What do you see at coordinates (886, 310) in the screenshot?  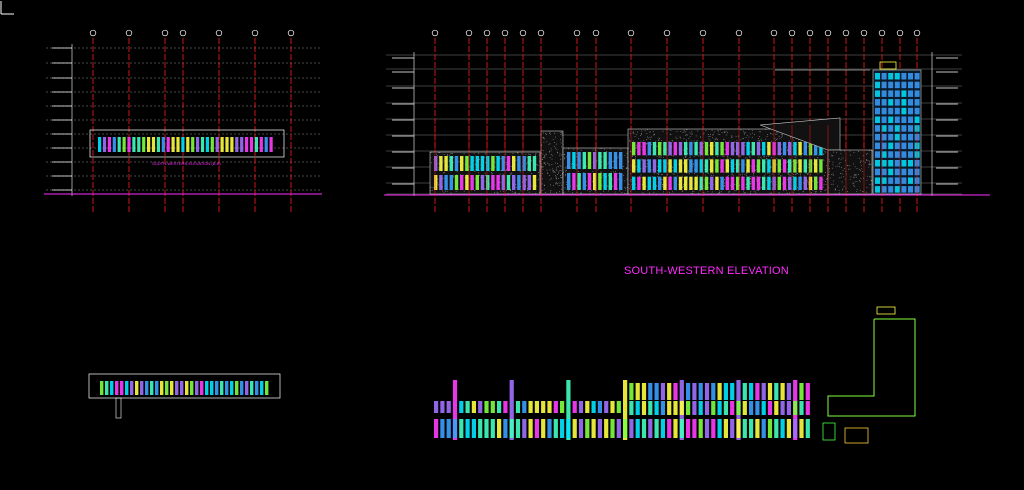 I see `roof-equipment-legend` at bounding box center [886, 310].